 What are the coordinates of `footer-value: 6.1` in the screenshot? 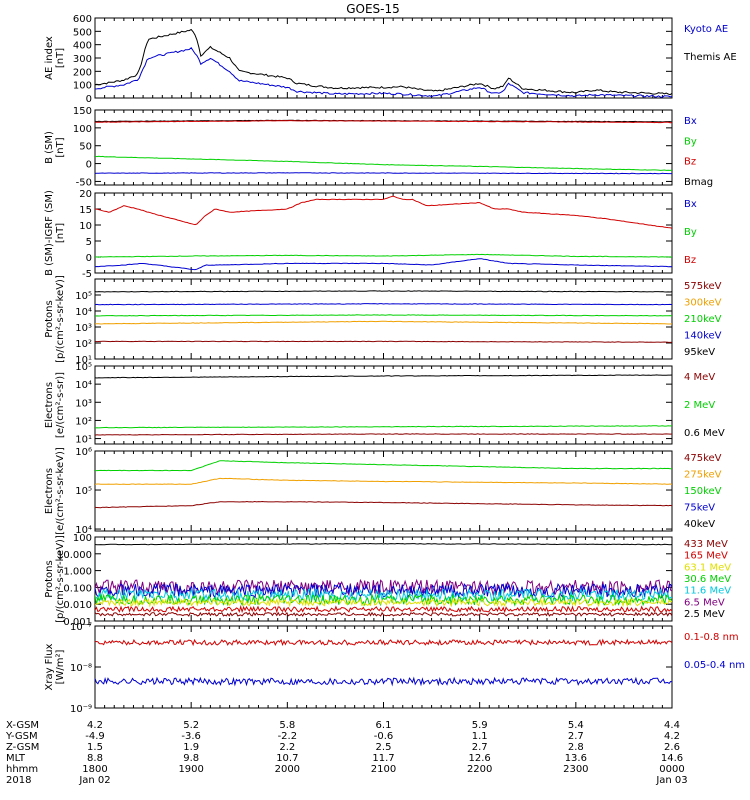 It's located at (384, 725).